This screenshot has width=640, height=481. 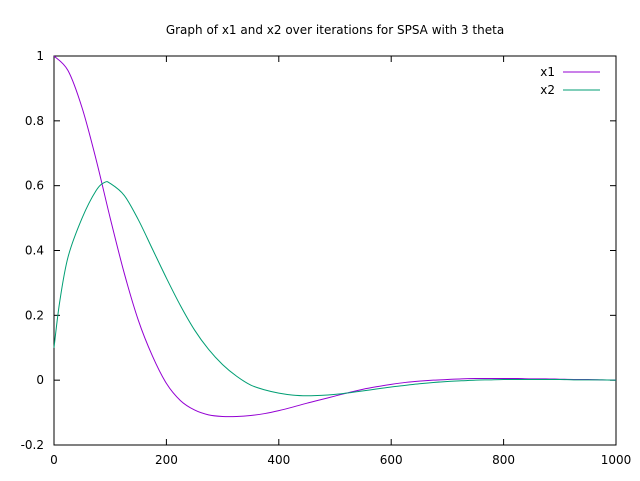 I want to click on y-tick-label: 0.2, so click(x=34, y=315).